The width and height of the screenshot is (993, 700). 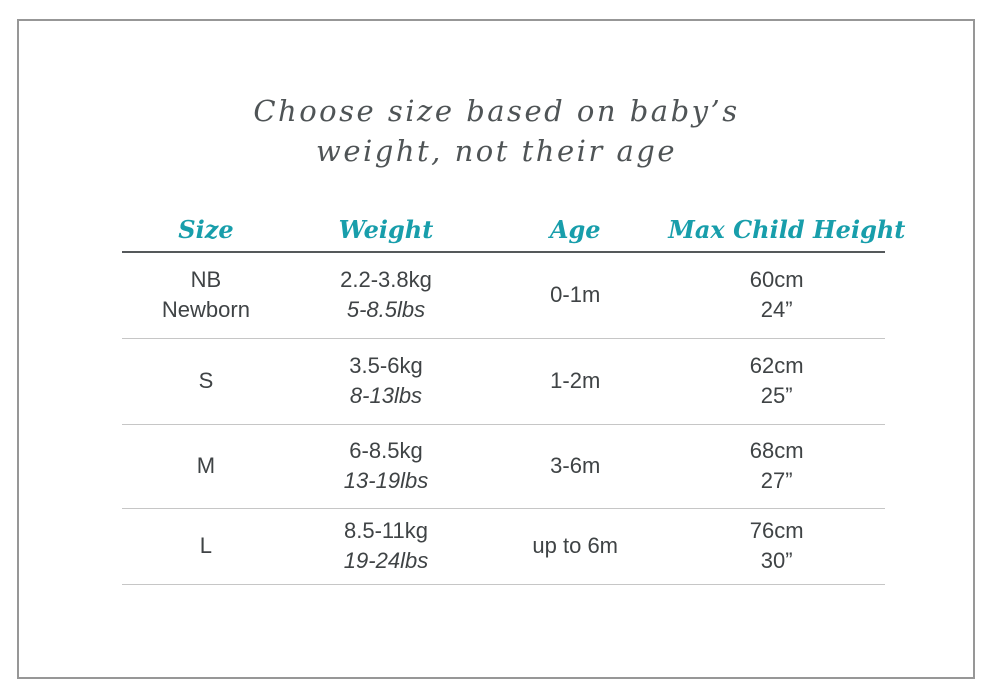 What do you see at coordinates (776, 450) in the screenshot?
I see `height-cm: 68cm` at bounding box center [776, 450].